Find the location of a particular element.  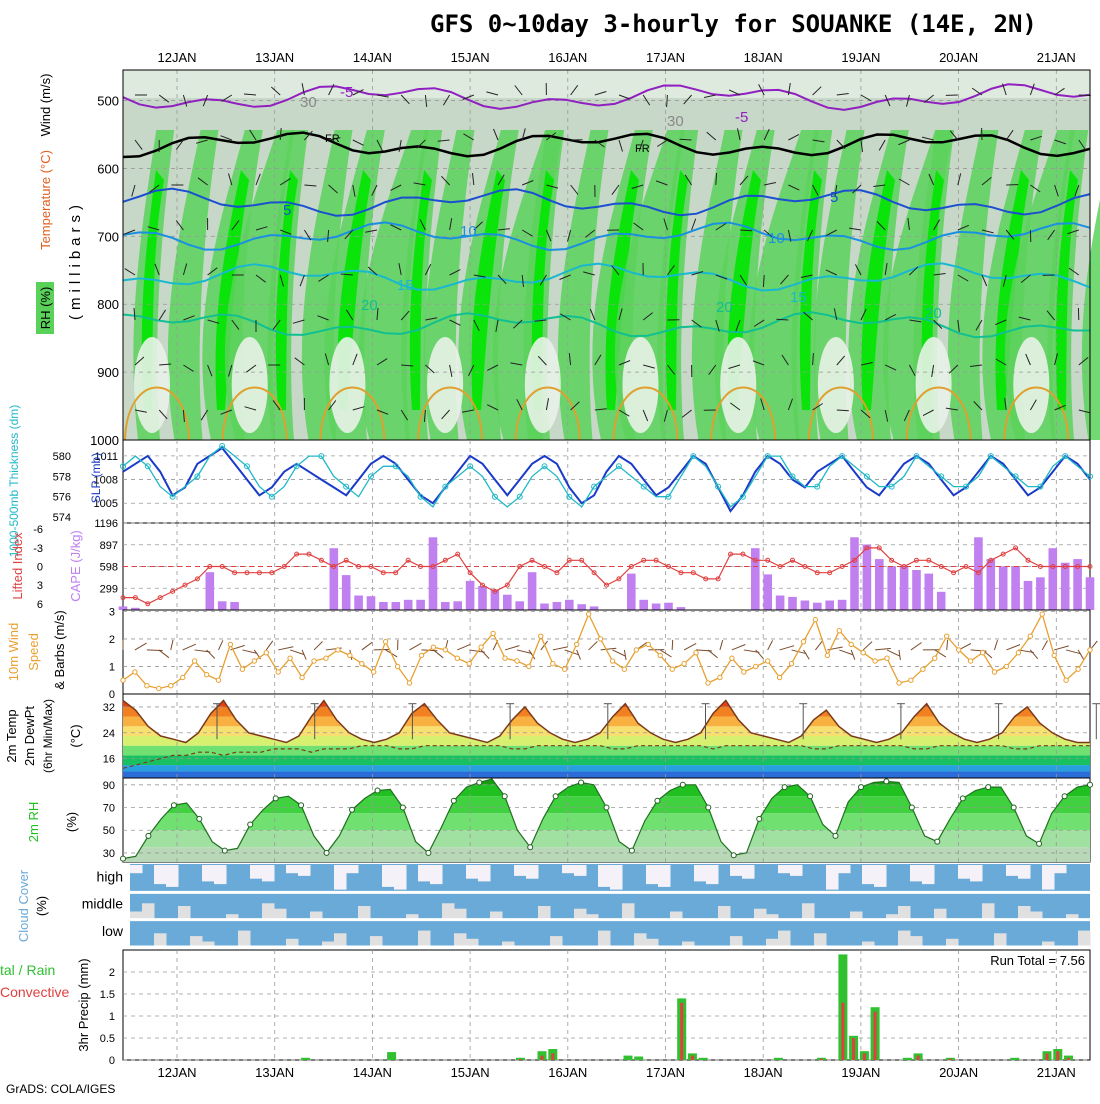

contour-label: 15 is located at coordinates (405, 285).